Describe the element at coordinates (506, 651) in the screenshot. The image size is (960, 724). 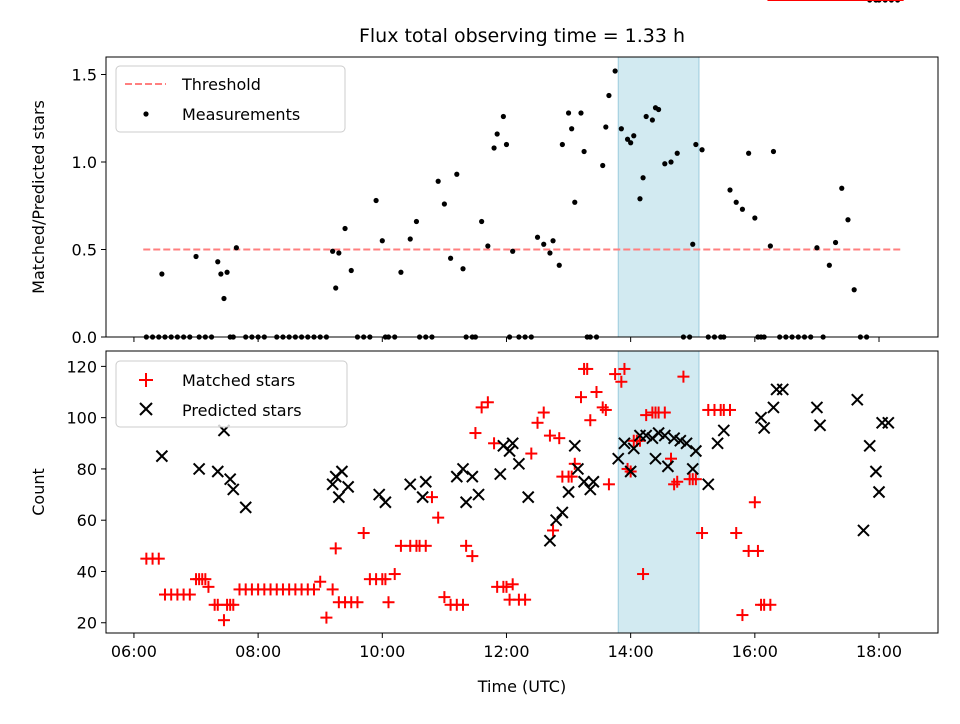
I see `x-tick-label: 12:00` at that location.